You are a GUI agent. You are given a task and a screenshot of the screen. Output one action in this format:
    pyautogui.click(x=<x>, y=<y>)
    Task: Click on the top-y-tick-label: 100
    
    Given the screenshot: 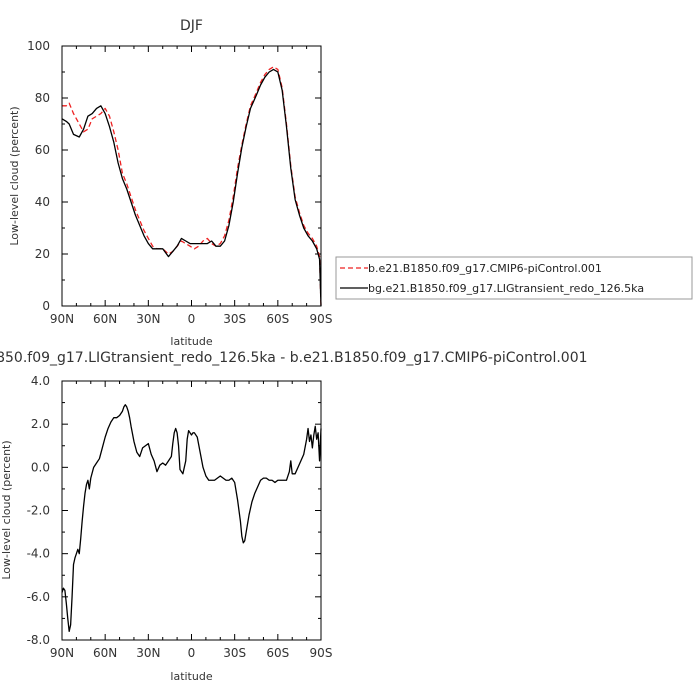 What is the action you would take?
    pyautogui.click(x=38, y=46)
    